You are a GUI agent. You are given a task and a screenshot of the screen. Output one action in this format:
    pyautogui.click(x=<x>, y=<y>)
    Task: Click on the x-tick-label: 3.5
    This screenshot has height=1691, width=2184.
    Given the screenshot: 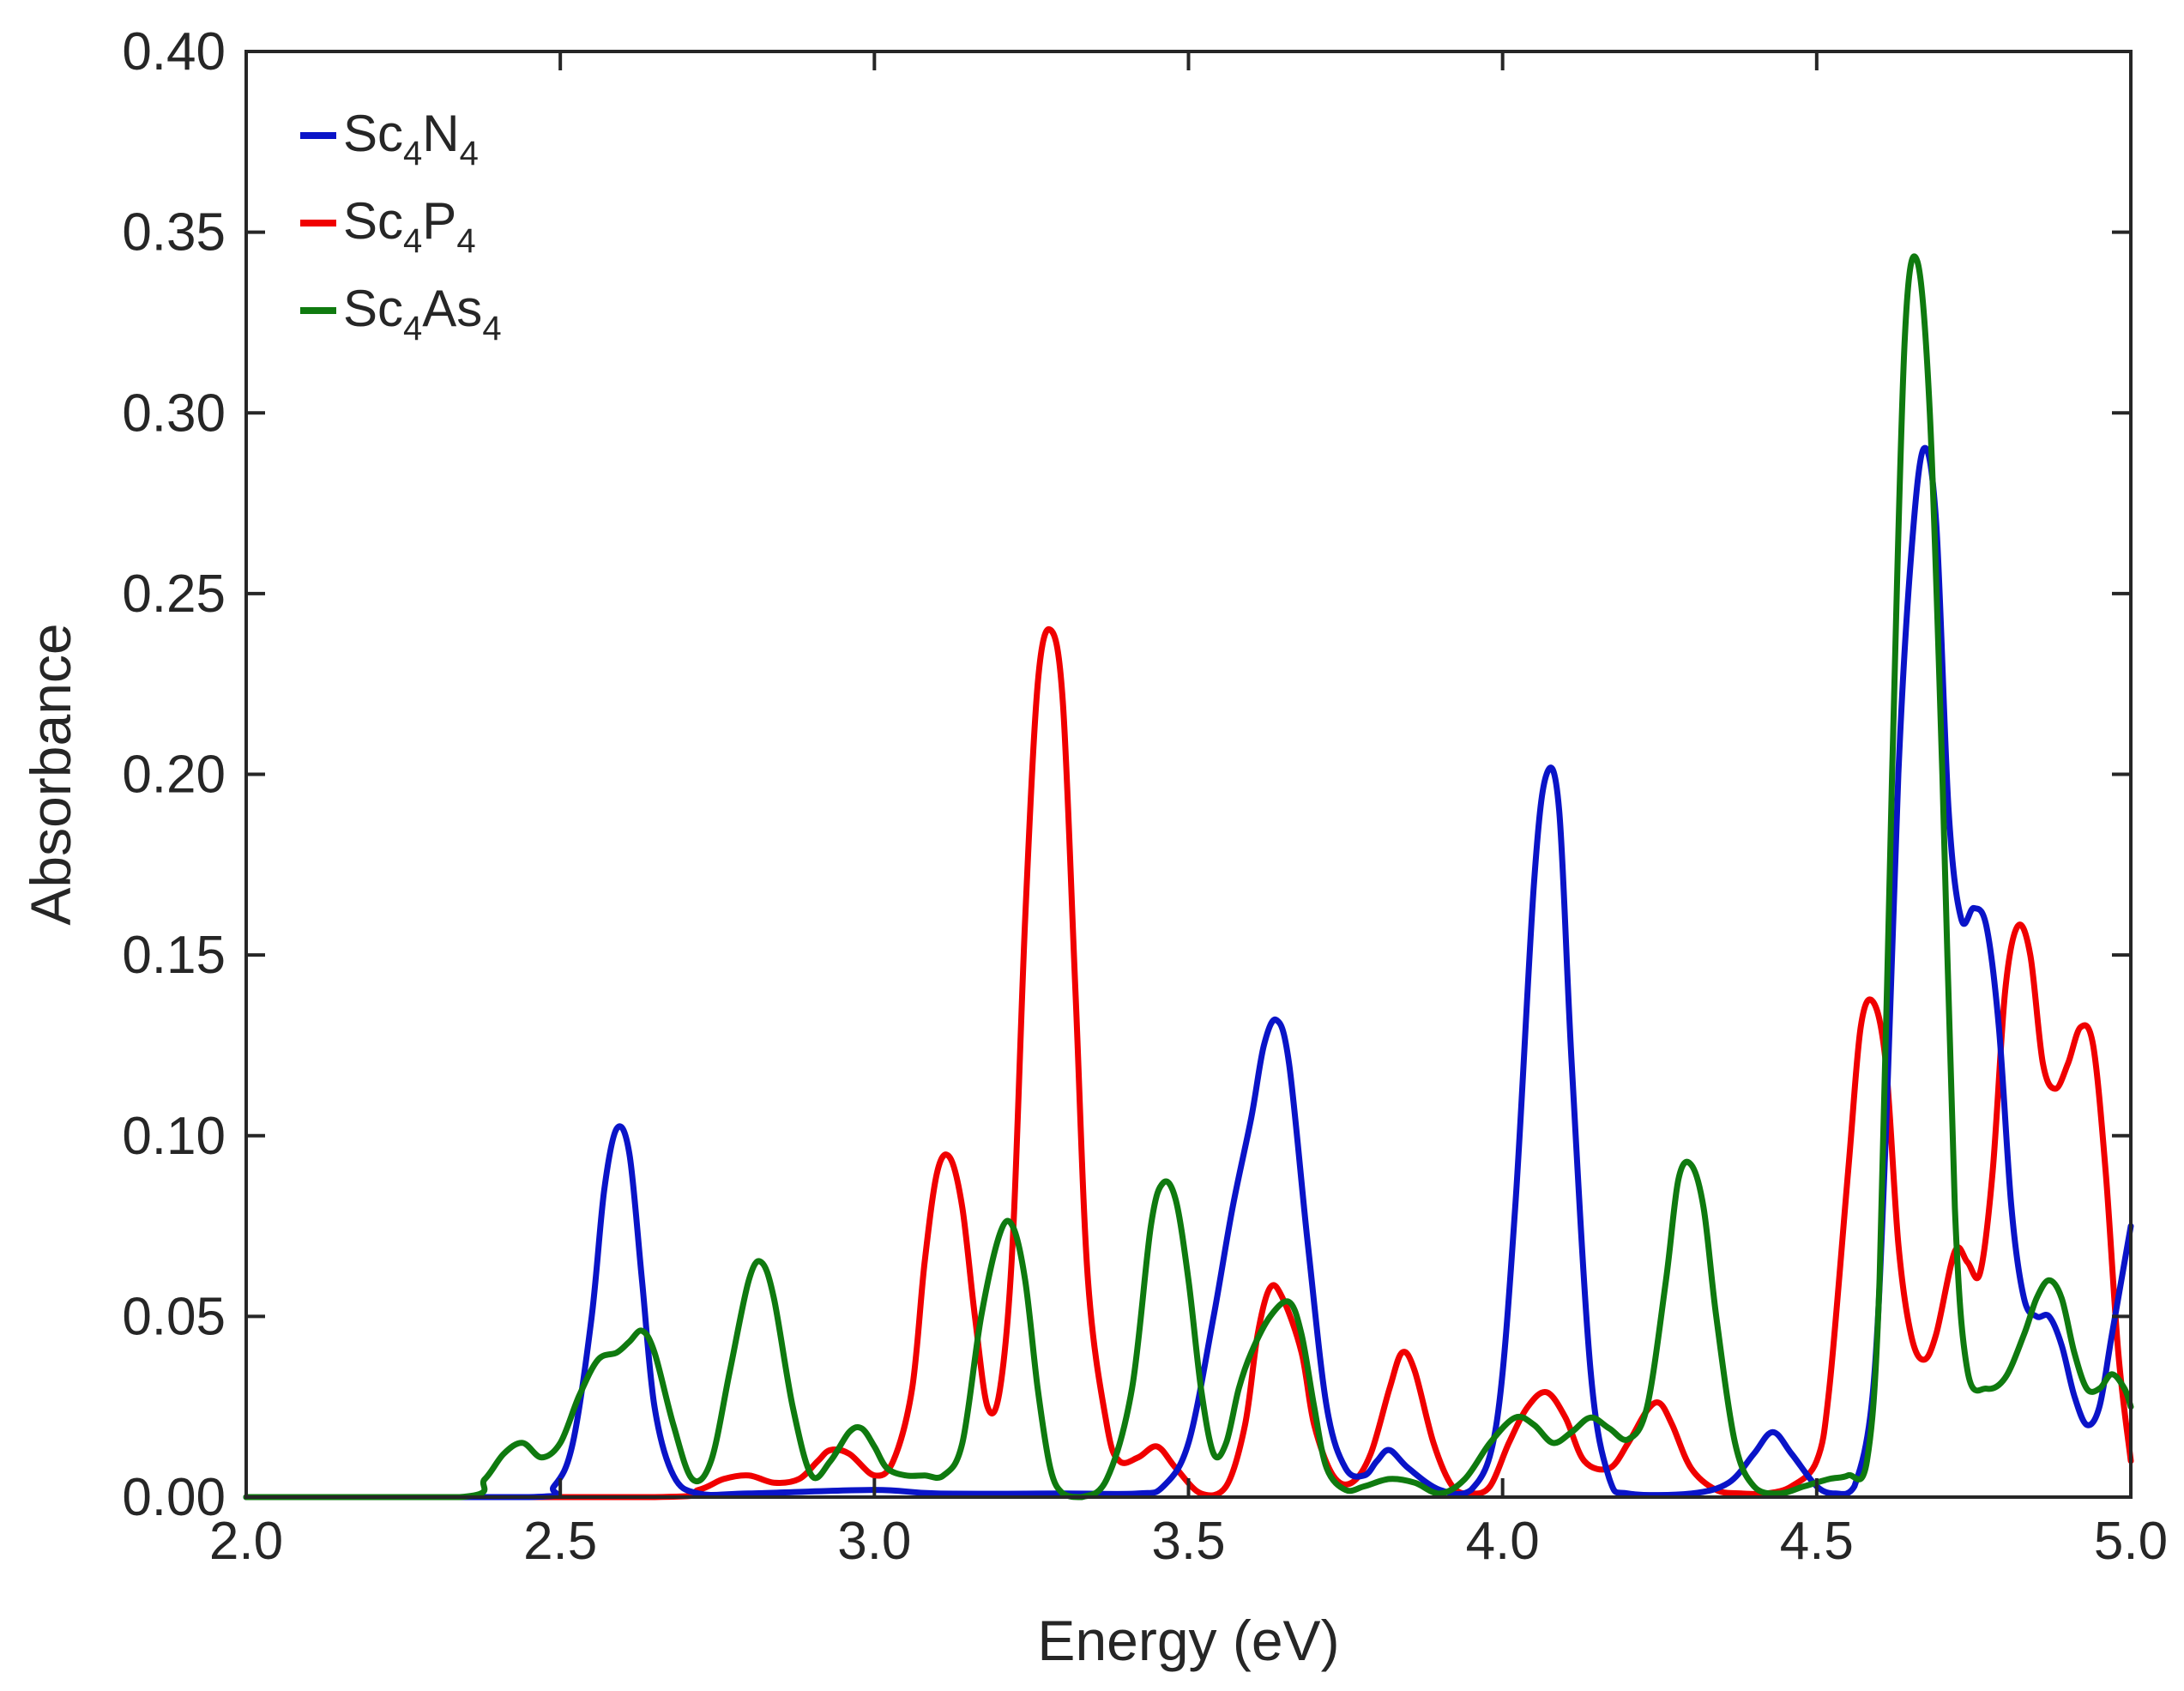 What is the action you would take?
    pyautogui.click(x=1188, y=1542)
    